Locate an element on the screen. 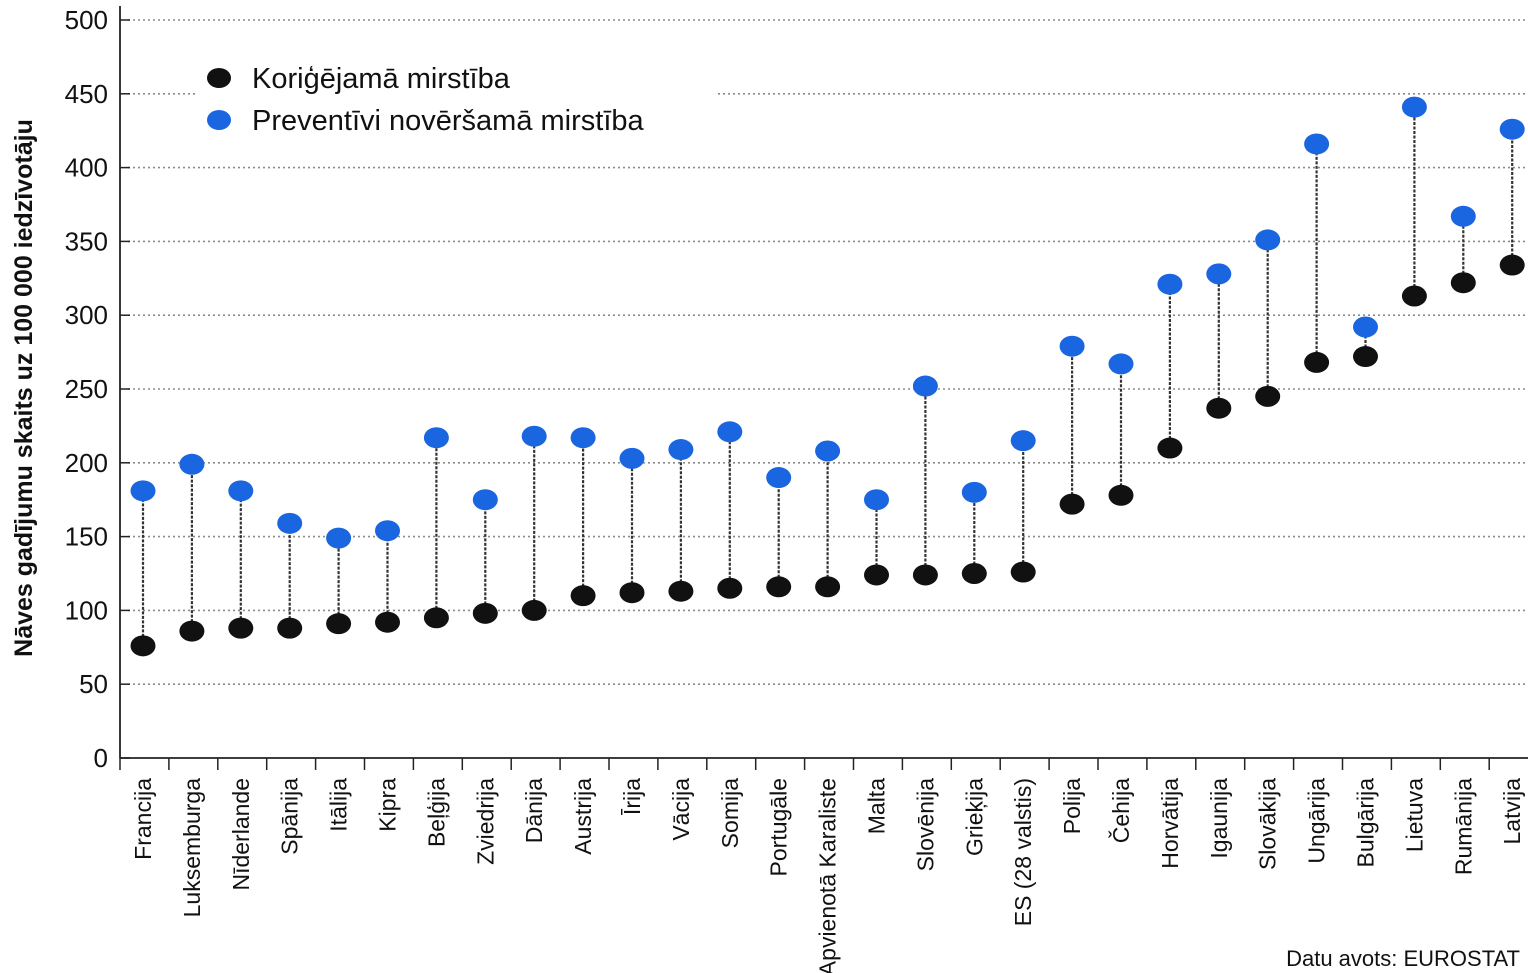 This screenshot has height=973, width=1528. category-label-0: Francija is located at coordinates (143, 819).